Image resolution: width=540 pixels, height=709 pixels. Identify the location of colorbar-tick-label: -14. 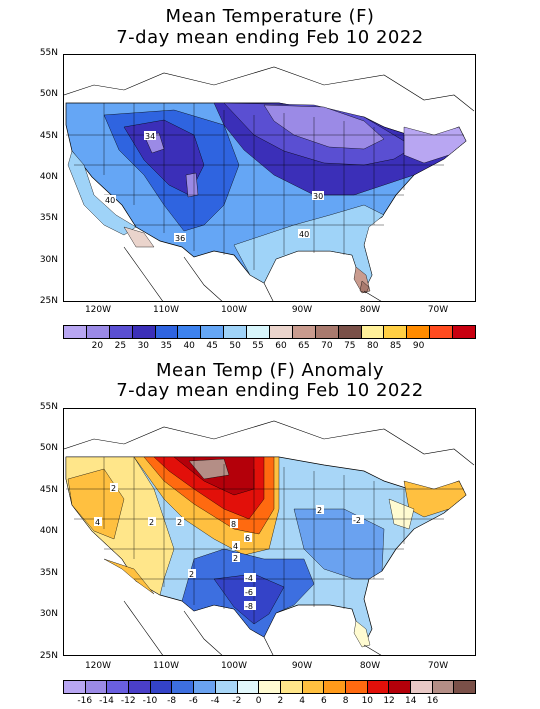
(106, 701).